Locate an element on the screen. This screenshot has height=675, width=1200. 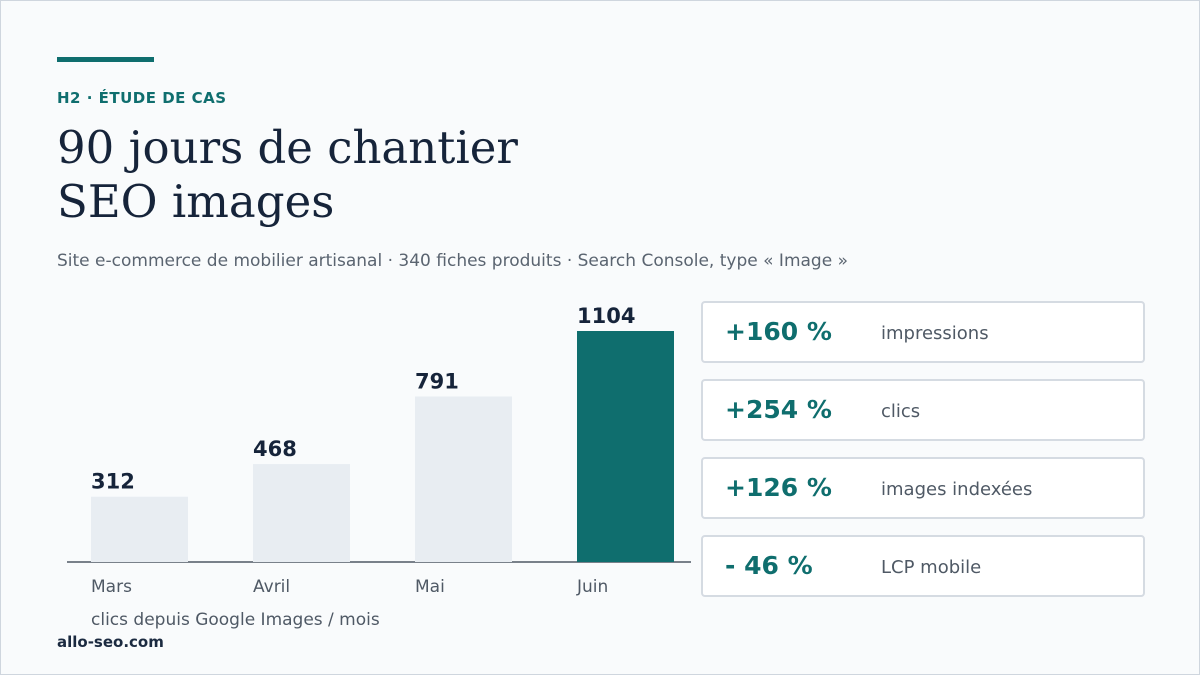
stat-value: +254 % is located at coordinates (778, 409).